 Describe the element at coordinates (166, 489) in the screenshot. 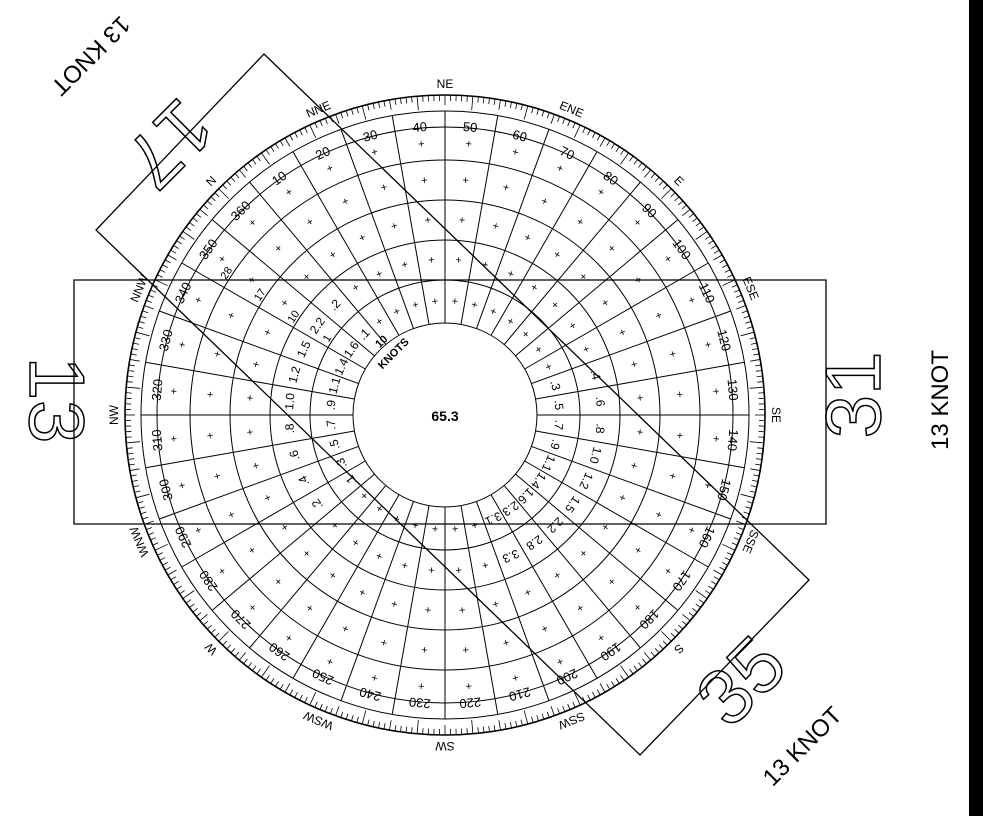

I see `degree-label: 300` at that location.